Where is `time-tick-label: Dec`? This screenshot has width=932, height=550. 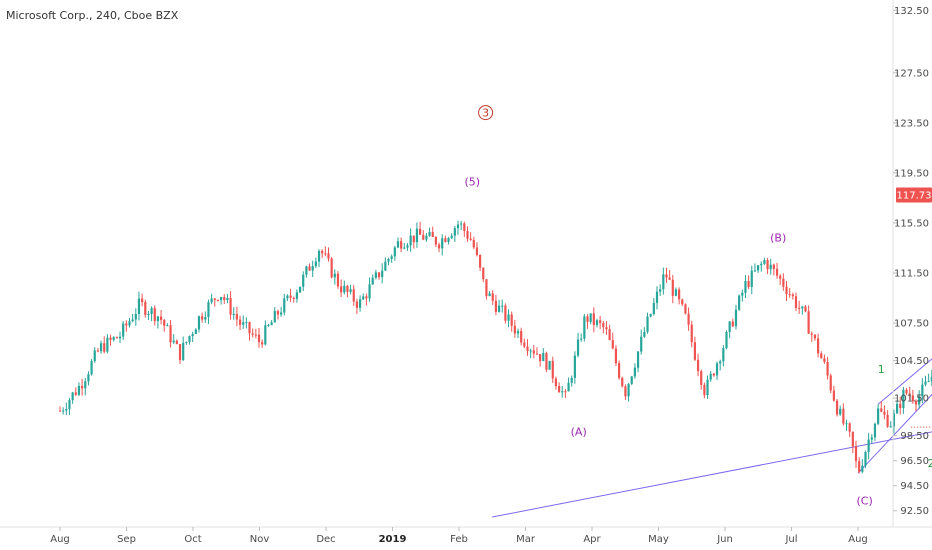 time-tick-label: Dec is located at coordinates (325, 539).